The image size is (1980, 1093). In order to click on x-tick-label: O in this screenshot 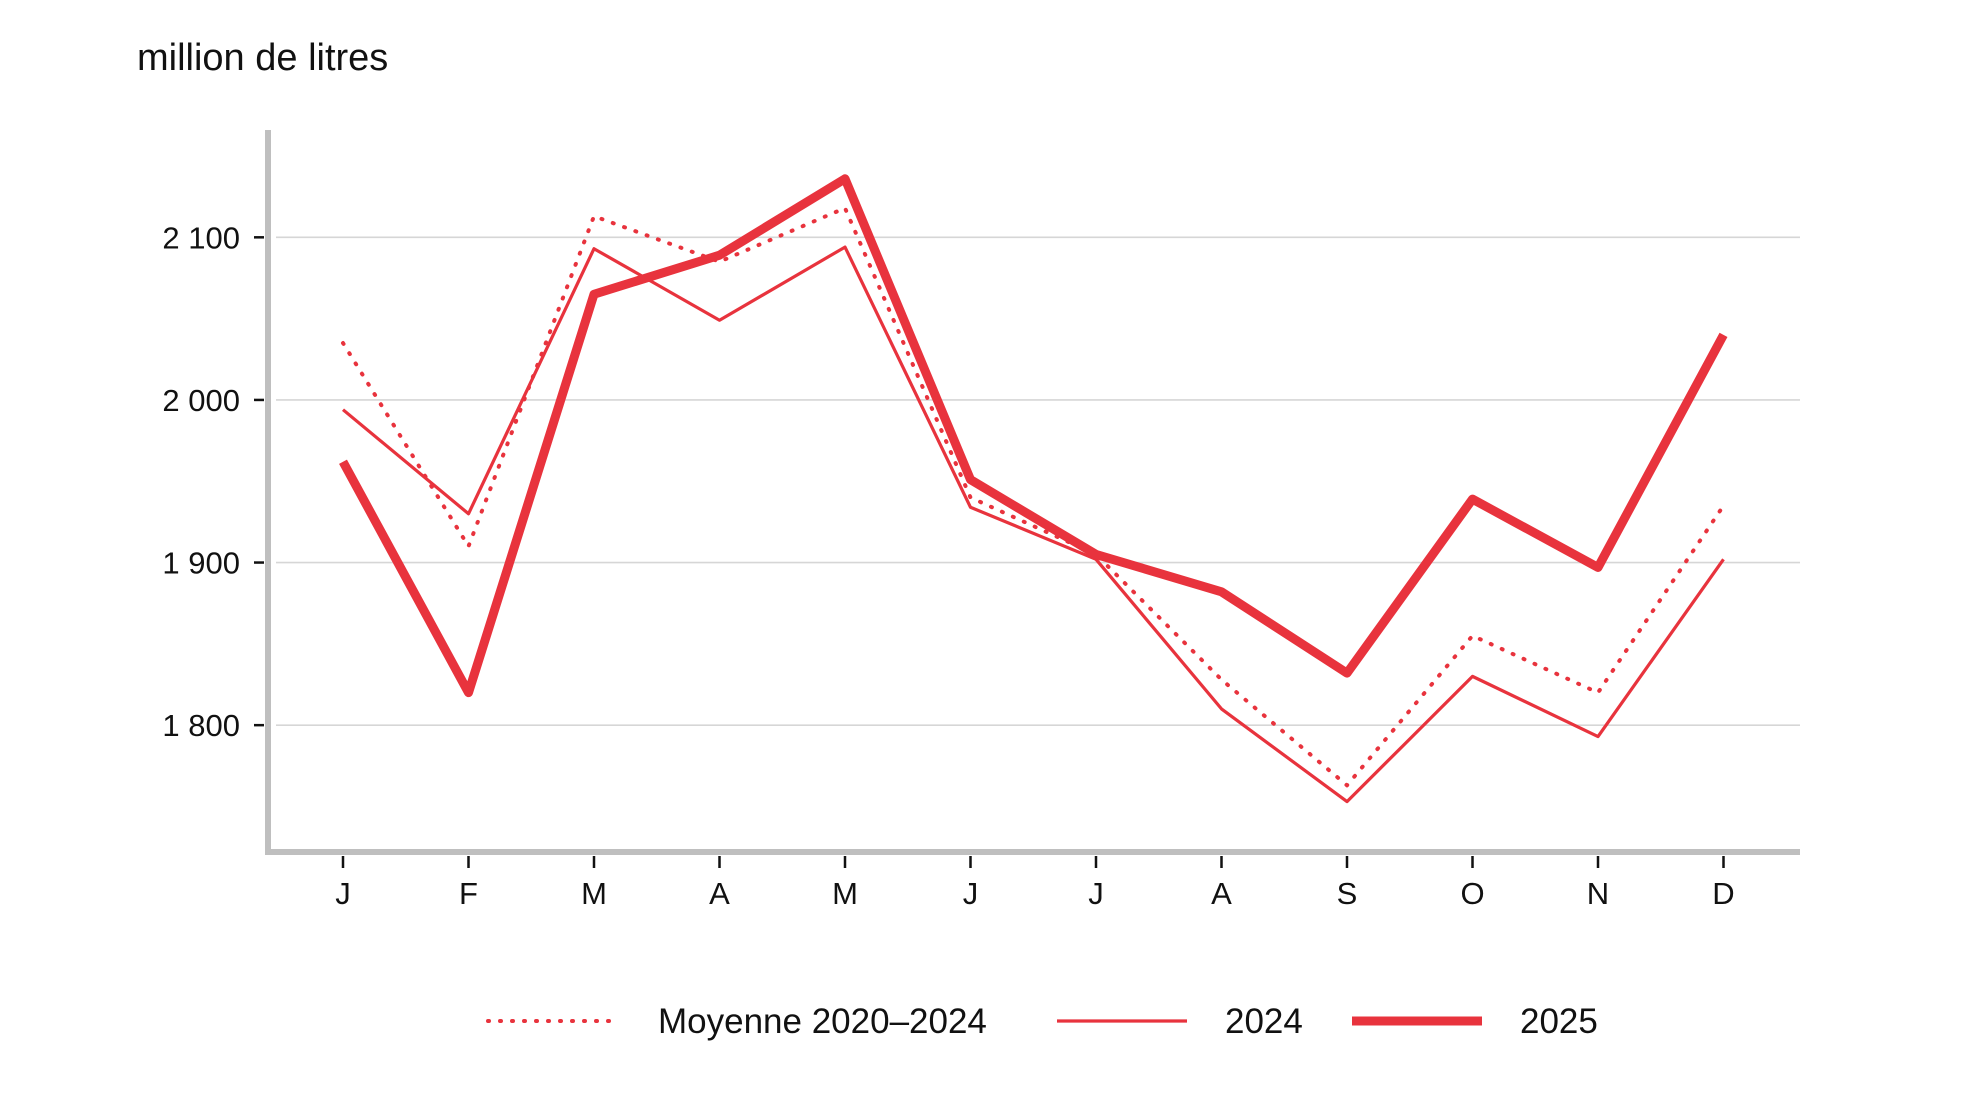, I will do `click(1472, 893)`.